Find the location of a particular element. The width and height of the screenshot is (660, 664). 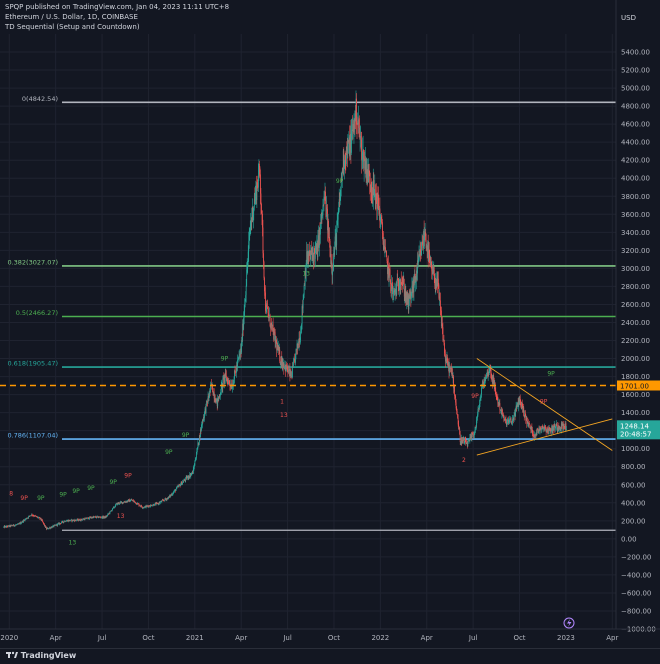

chart-overlays is located at coordinates (308, 407).